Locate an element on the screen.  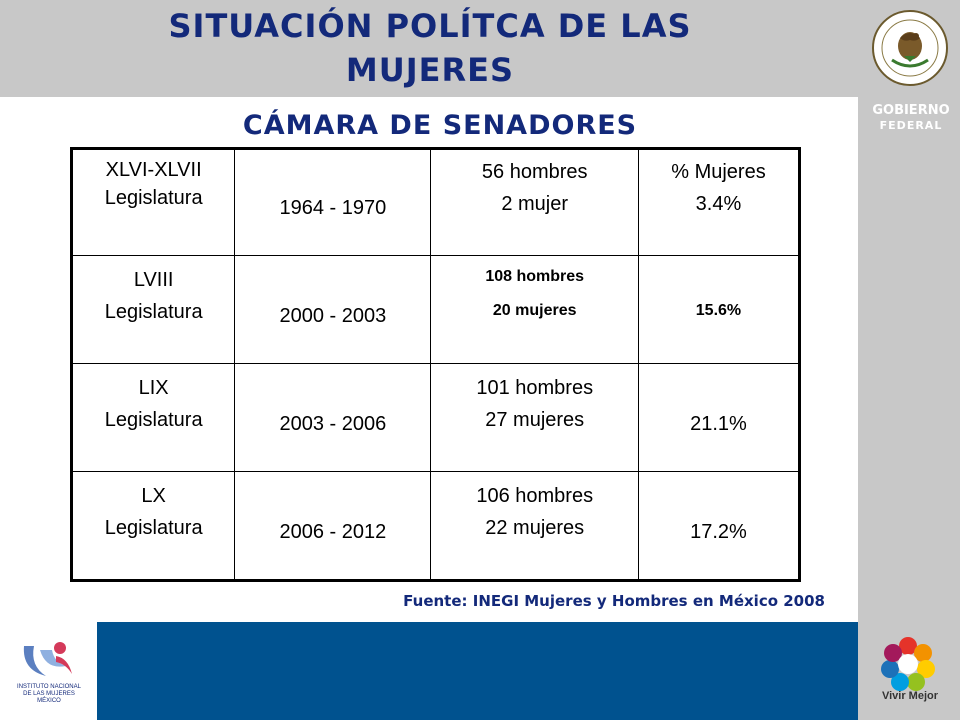
seats-cell: 108 hombres 20 mujeres is located at coordinates (534, 309).